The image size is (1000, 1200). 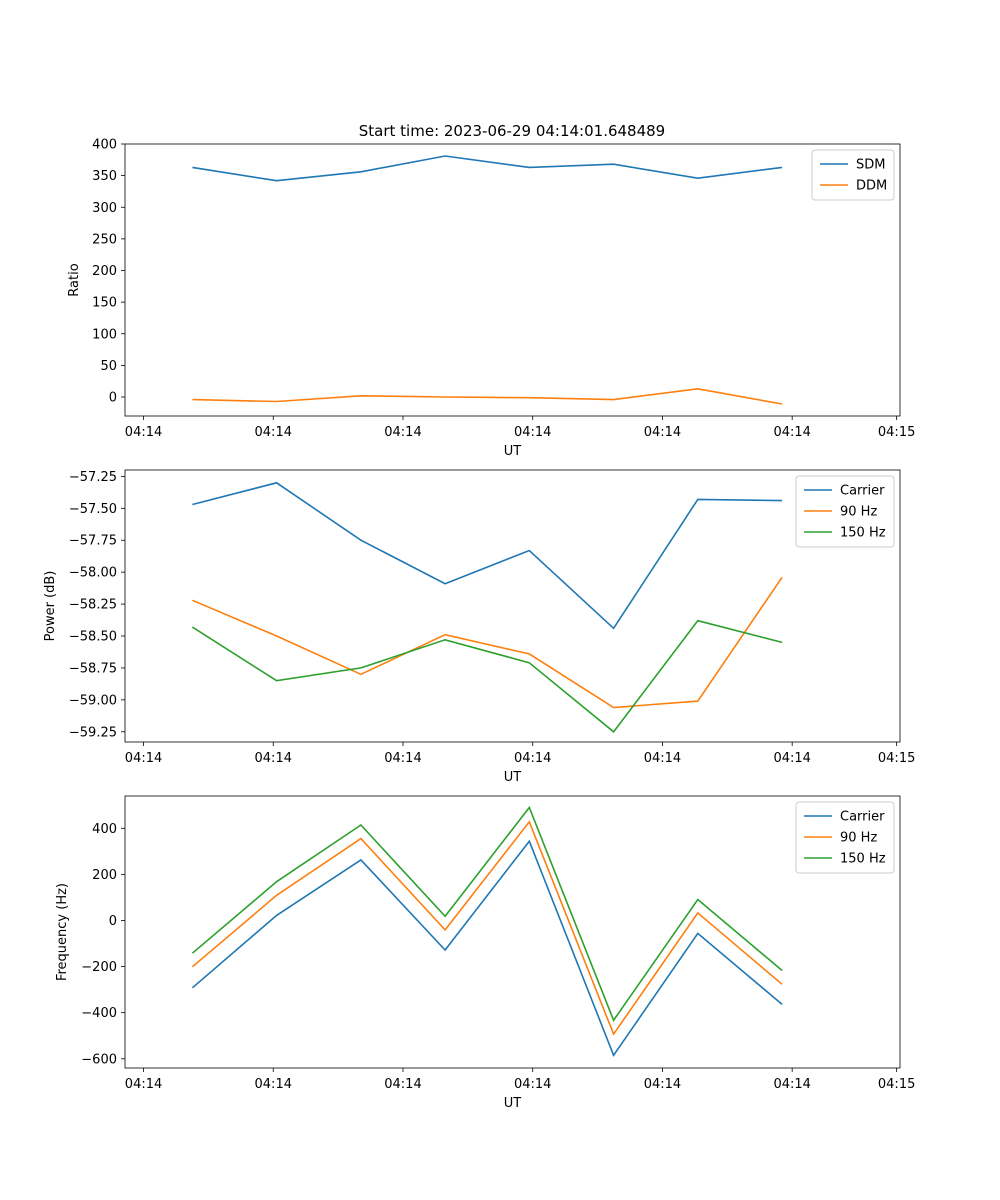 What do you see at coordinates (74, 279) in the screenshot?
I see `y-axis-label: Ratio` at bounding box center [74, 279].